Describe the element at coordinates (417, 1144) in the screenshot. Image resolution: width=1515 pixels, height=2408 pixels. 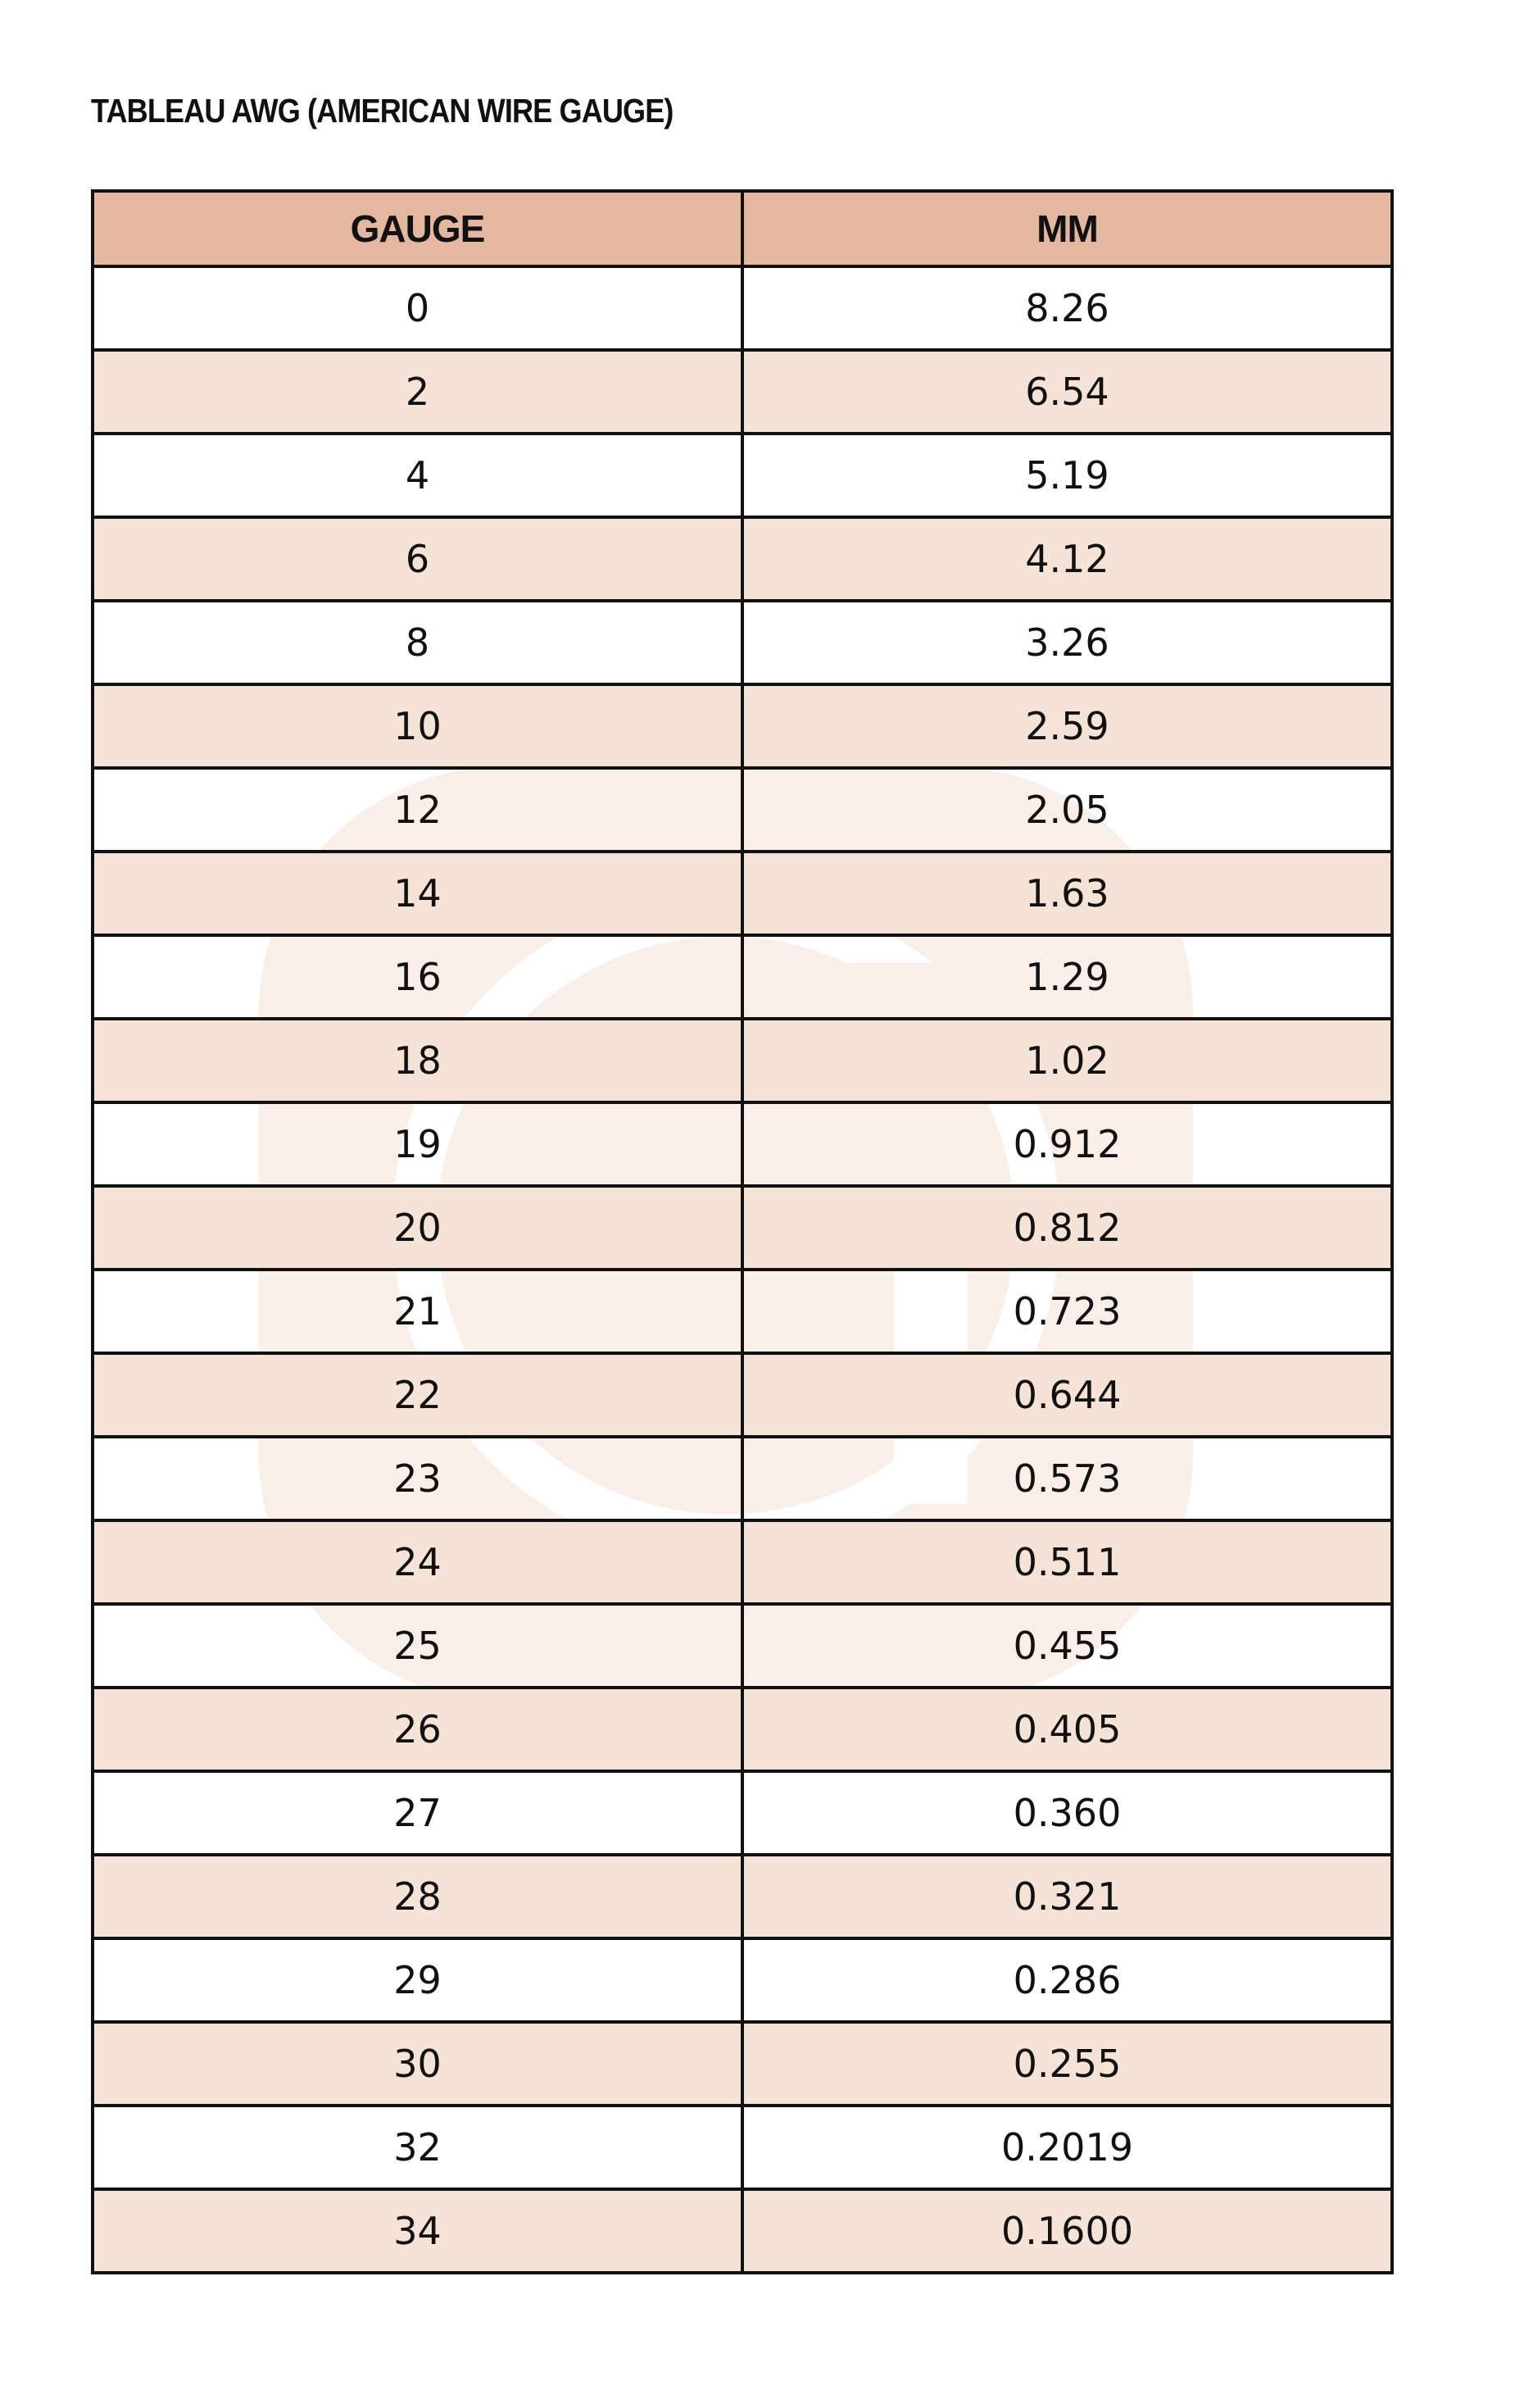
I see `gauge-cell: 19` at that location.